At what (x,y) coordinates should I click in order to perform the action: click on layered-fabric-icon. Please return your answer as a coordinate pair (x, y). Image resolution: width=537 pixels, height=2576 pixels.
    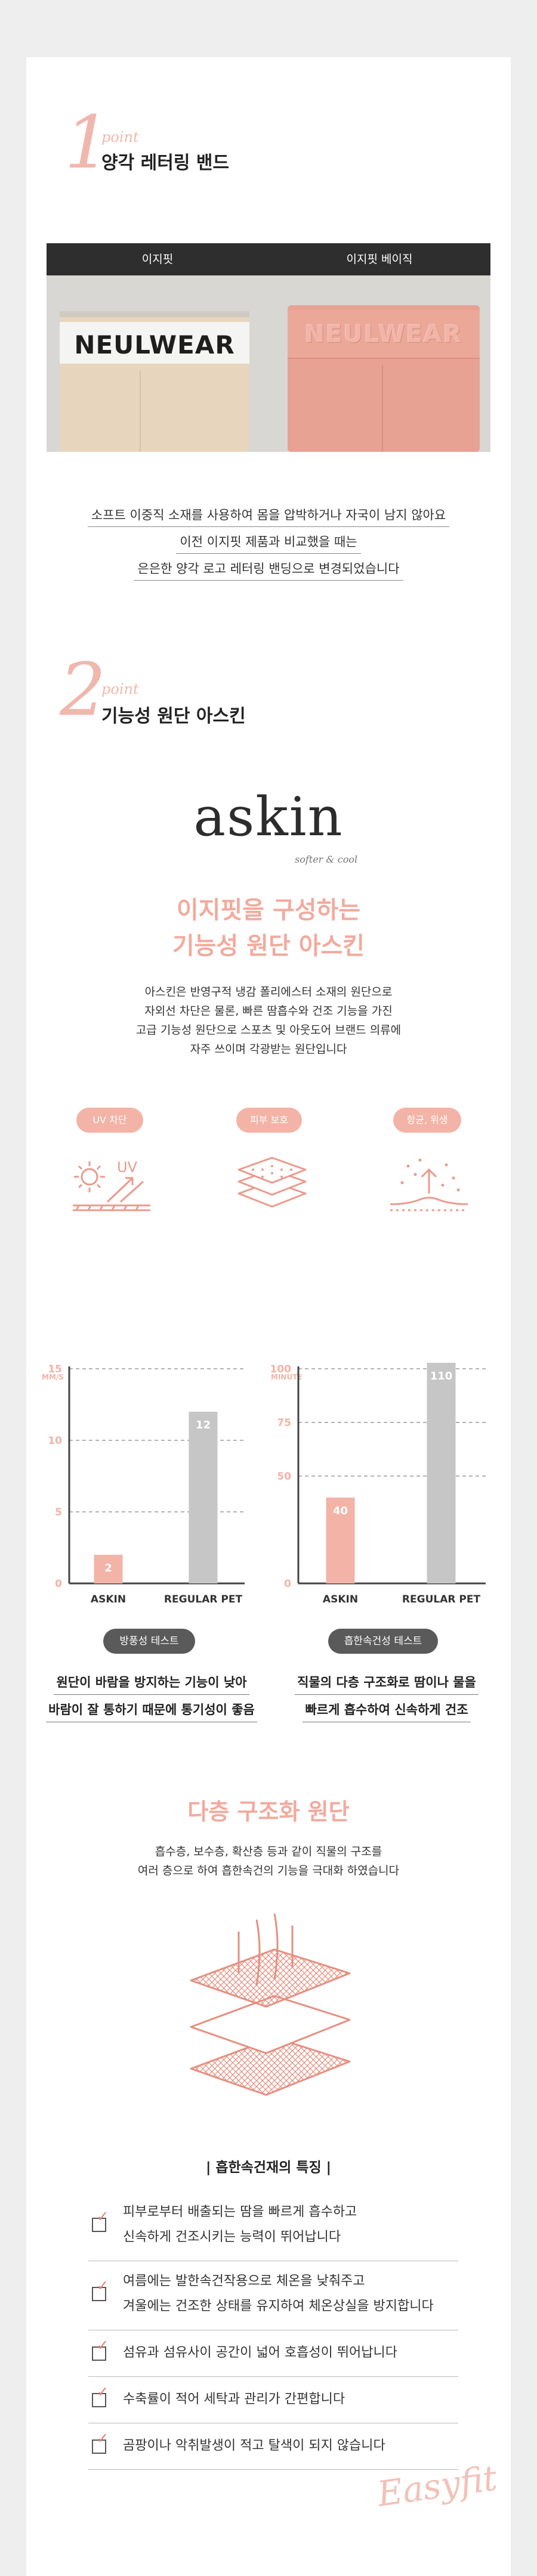
    Looking at the image, I should click on (272, 1182).